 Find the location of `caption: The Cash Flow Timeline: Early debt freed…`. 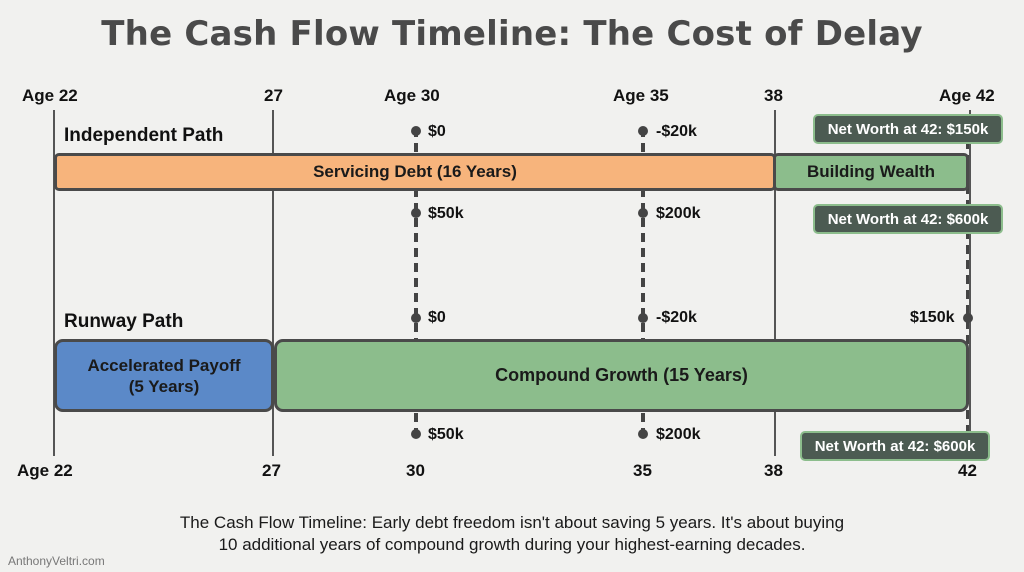

caption: The Cash Flow Timeline: Early debt freed… is located at coordinates (512, 534).